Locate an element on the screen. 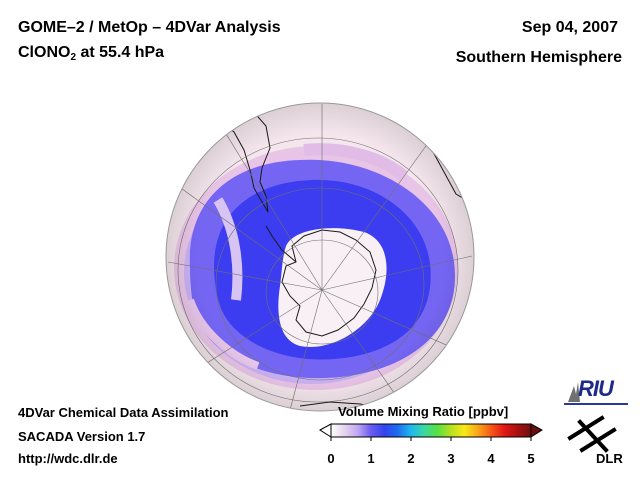 The image size is (640, 480). system-name: 4DVar Chemical Data Assimilation is located at coordinates (123, 412).